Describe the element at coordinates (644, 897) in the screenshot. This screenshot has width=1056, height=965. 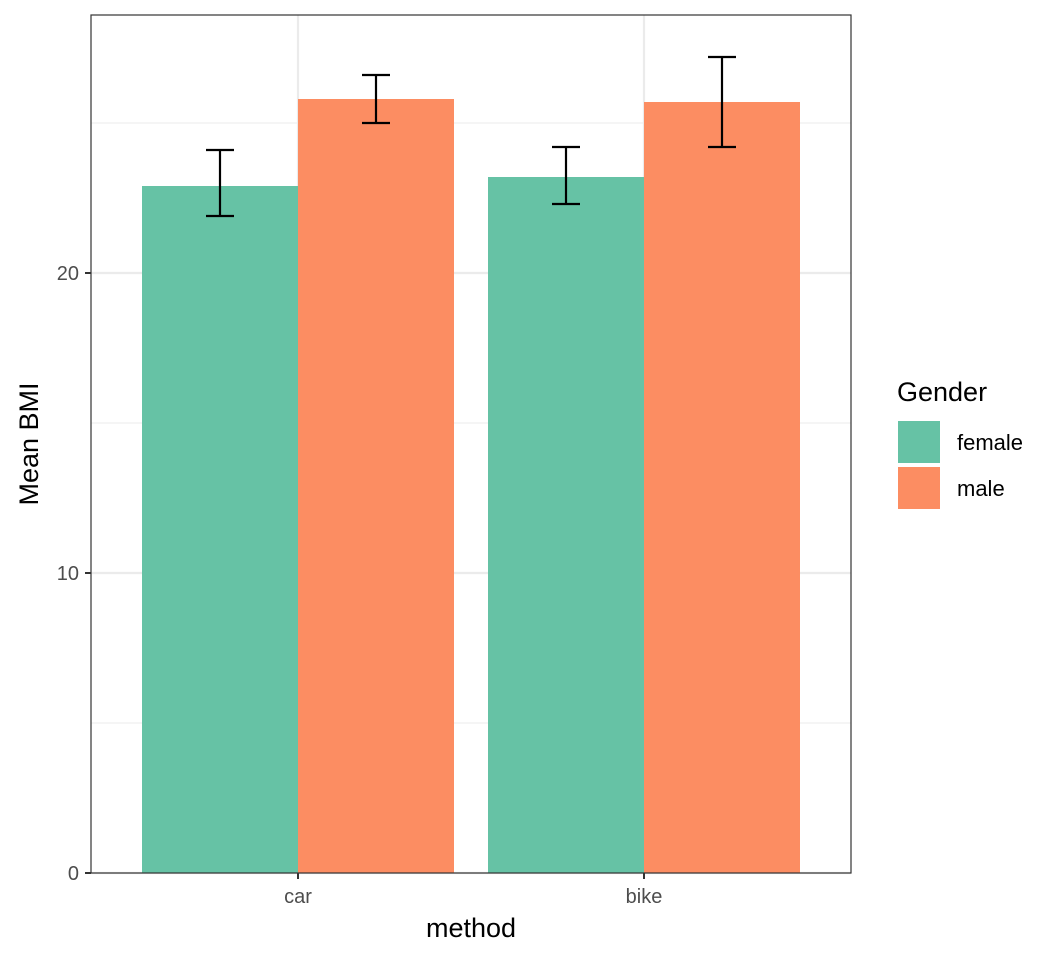
I see `x-axis-tick-label: bike` at that location.